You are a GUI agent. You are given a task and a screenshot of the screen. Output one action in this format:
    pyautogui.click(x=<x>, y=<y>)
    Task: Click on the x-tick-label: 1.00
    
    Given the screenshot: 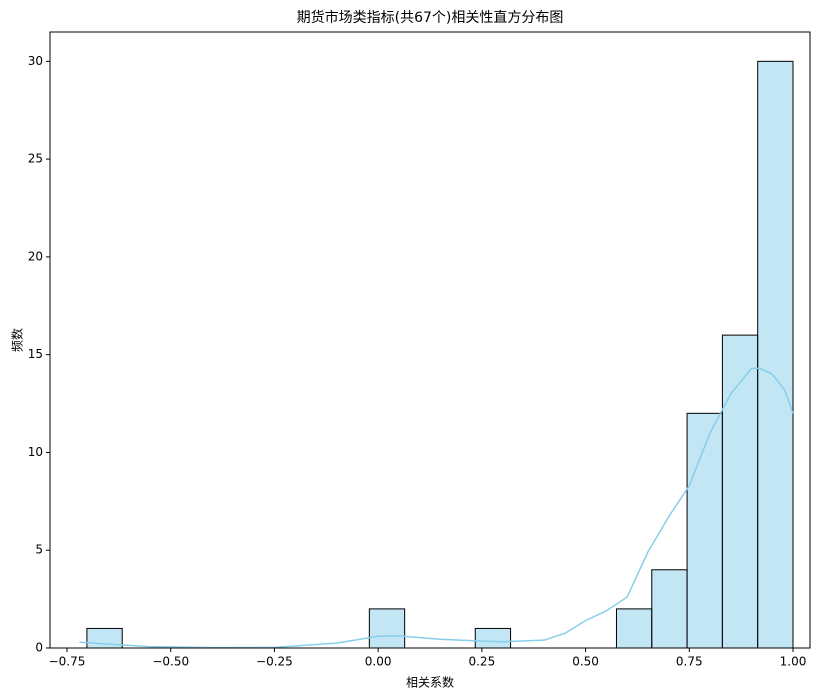 What is the action you would take?
    pyautogui.click(x=793, y=662)
    